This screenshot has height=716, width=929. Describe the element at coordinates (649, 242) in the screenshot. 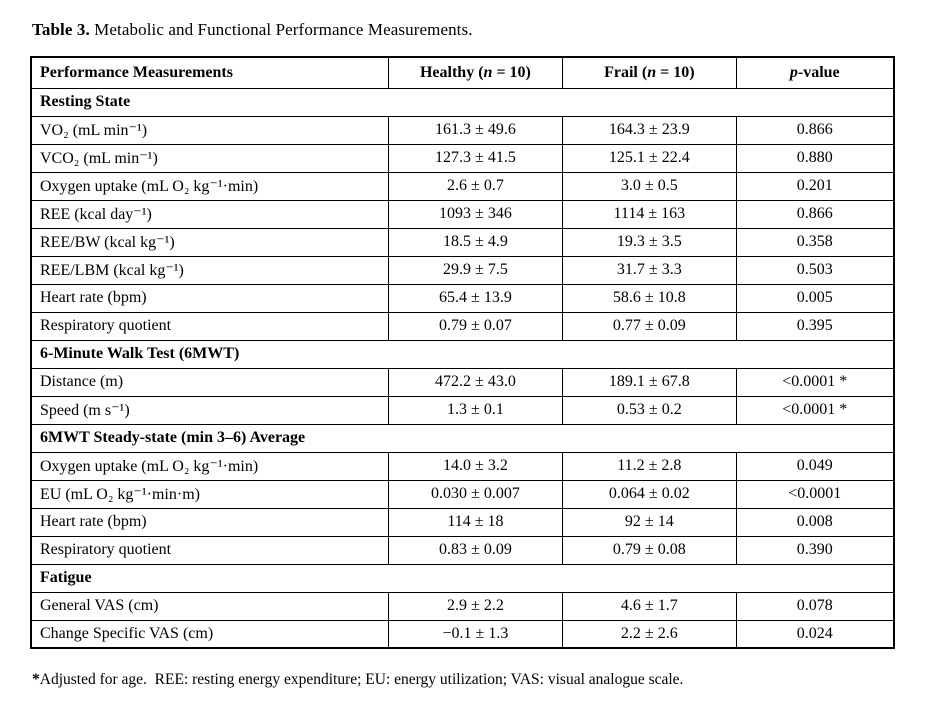

I see `cell-frail: 19.3 ± 3.5` at that location.